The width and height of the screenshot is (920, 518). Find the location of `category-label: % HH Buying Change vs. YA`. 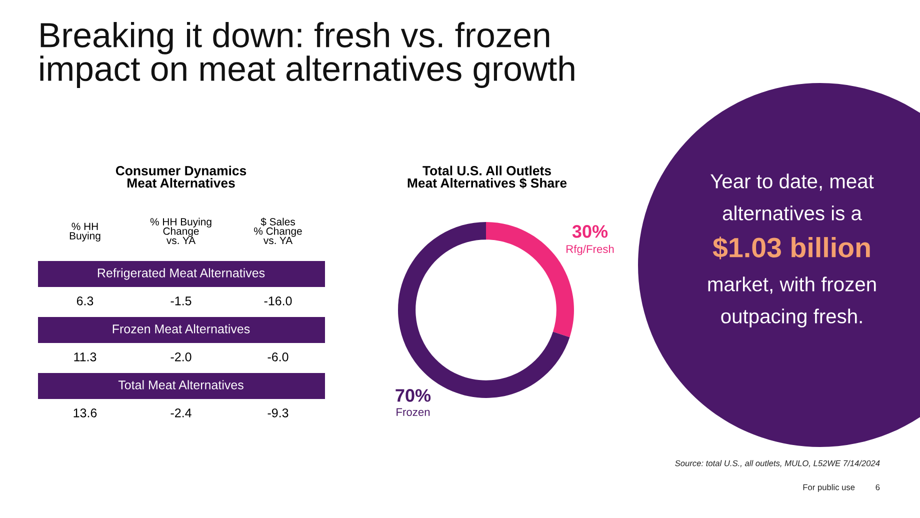

category-label: % HH Buying Change vs. YA is located at coordinates (181, 231).